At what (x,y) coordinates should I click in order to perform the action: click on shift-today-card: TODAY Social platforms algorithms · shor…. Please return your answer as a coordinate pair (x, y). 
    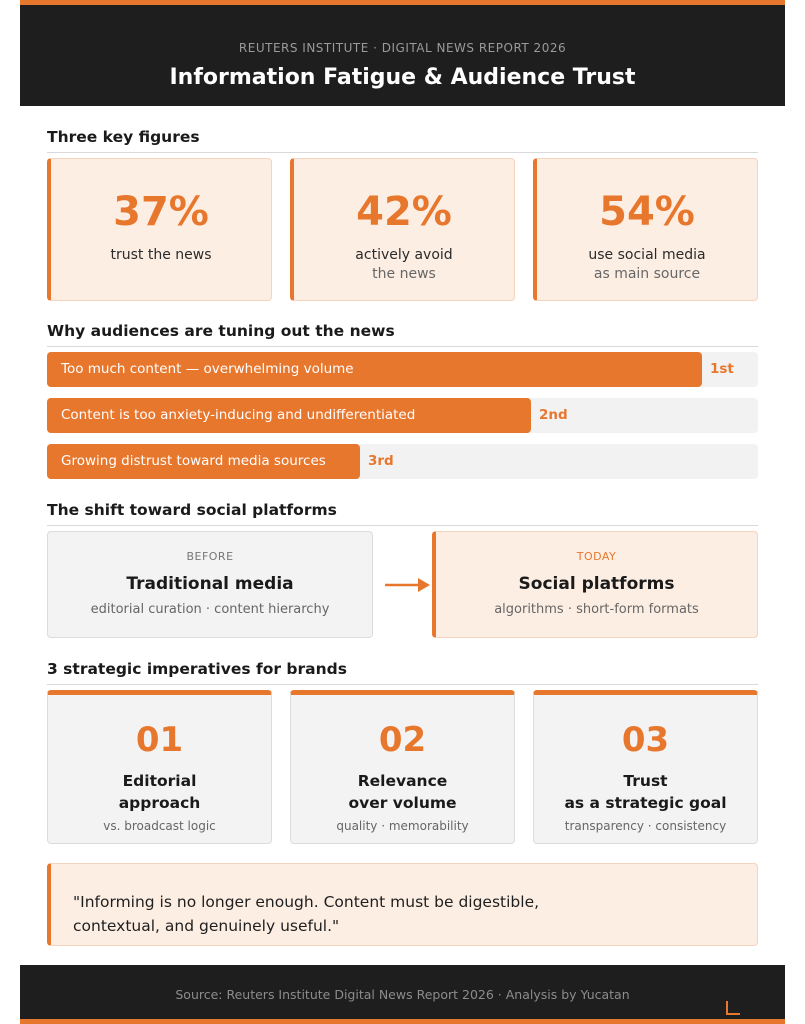
    Looking at the image, I should click on (595, 584).